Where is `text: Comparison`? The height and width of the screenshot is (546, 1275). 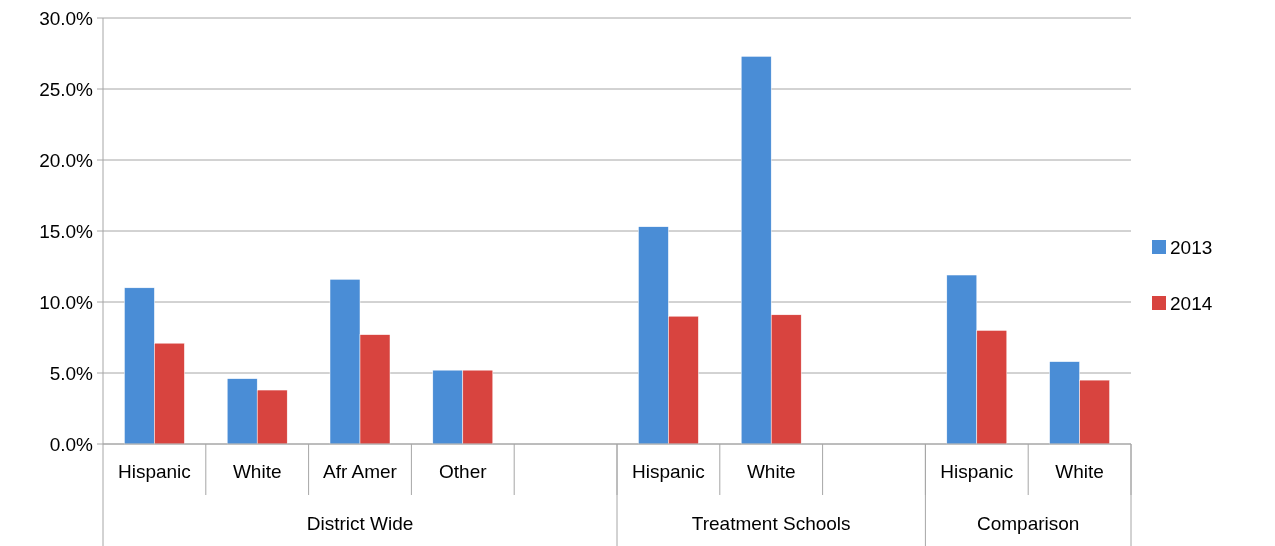 text: Comparison is located at coordinates (1028, 523).